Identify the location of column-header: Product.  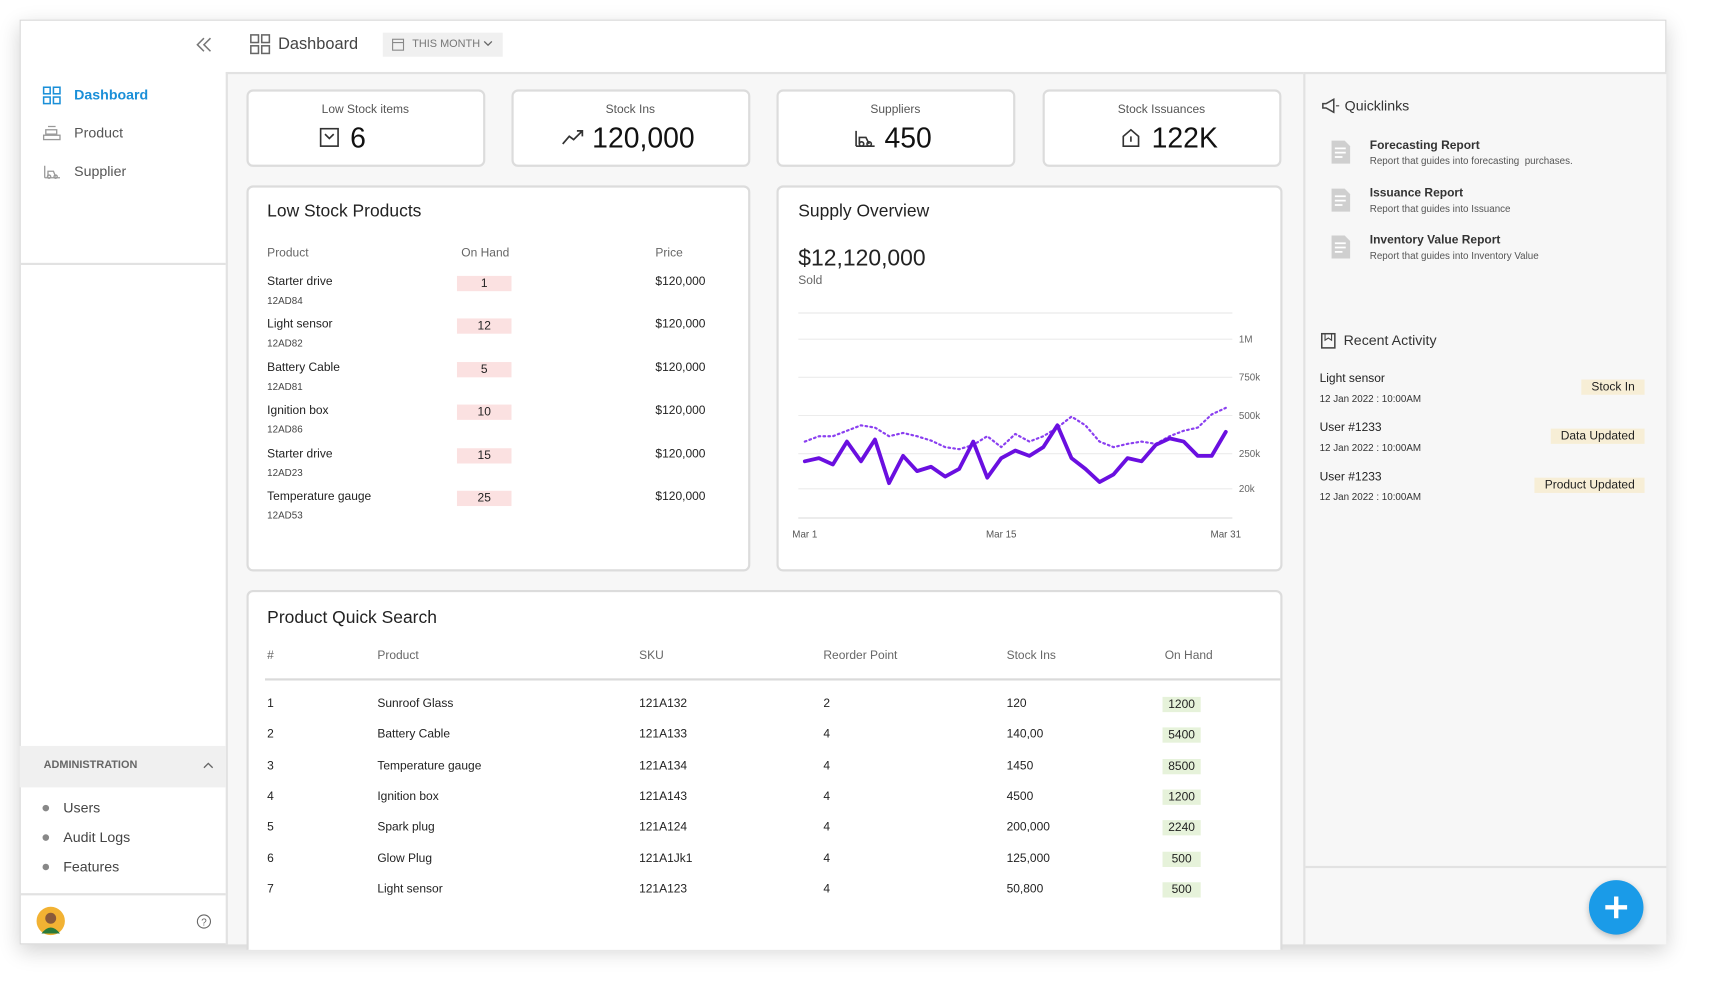
(288, 253).